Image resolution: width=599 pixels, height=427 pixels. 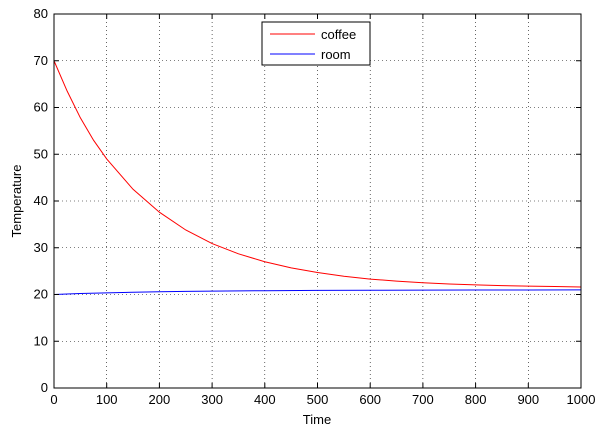 I want to click on y-axis-label: Temperature, so click(x=16, y=201).